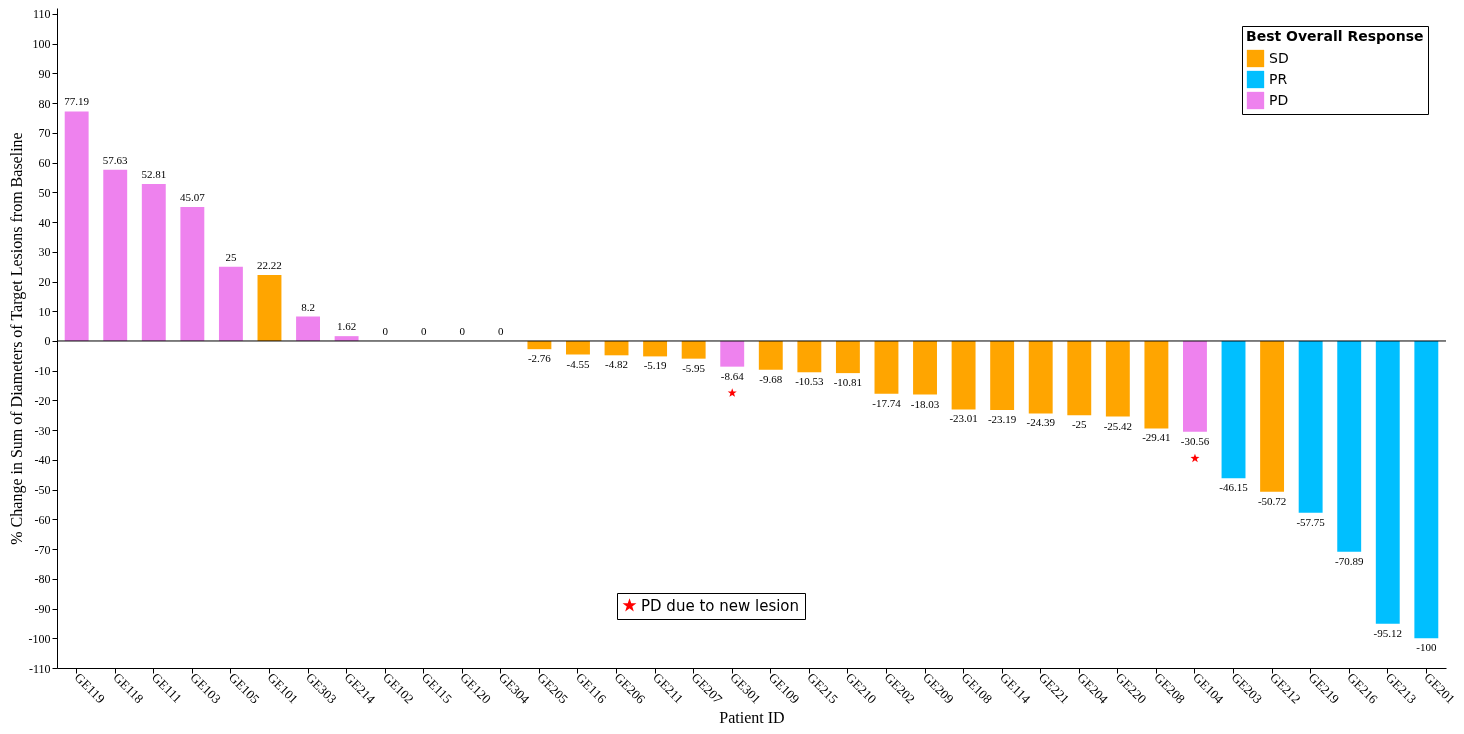  Describe the element at coordinates (1195, 440) in the screenshot. I see `data-label: -30.56` at that location.